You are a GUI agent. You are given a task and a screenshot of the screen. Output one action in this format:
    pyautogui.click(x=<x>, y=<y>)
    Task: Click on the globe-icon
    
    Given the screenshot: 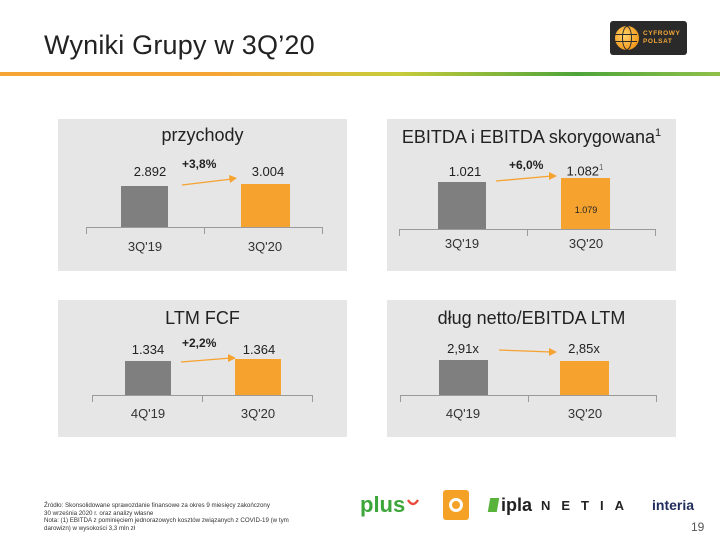 What is the action you would take?
    pyautogui.click(x=627, y=38)
    